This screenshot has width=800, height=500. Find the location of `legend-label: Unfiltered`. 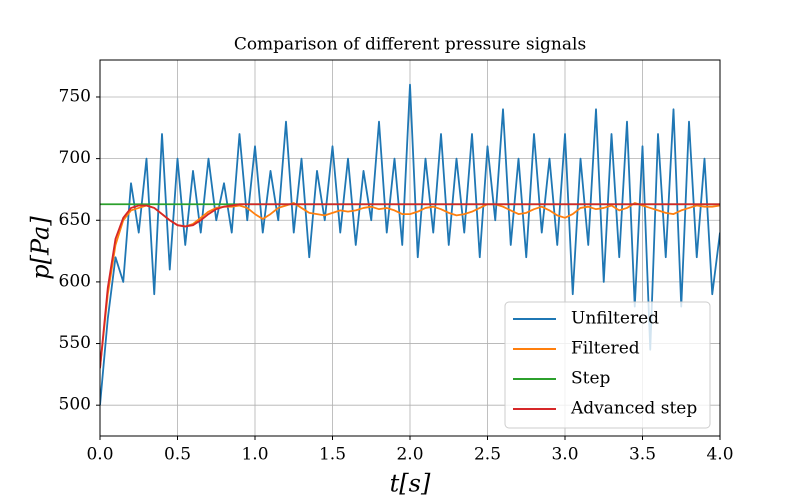

legend-label: Unfiltered is located at coordinates (615, 319).